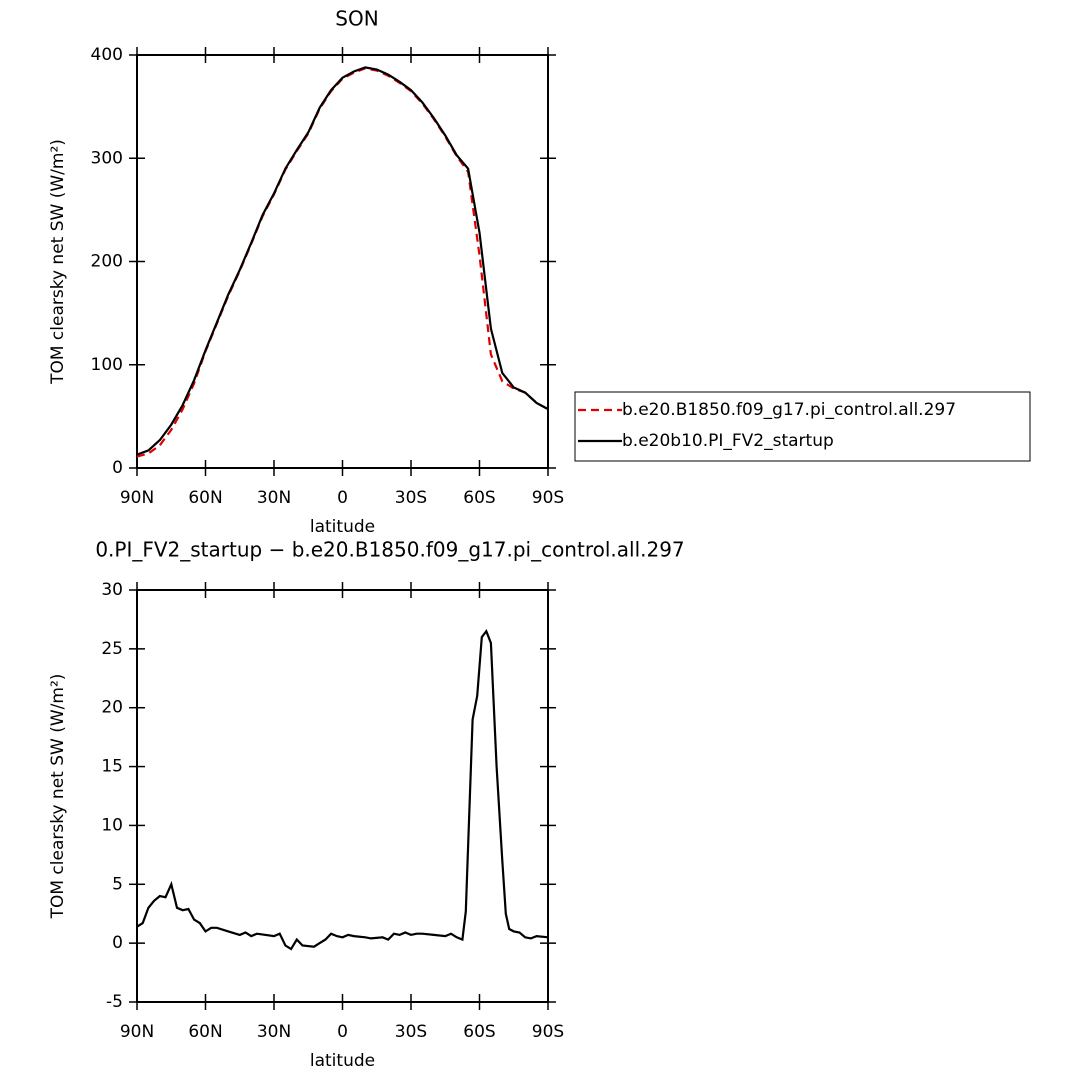  What do you see at coordinates (112, 590) in the screenshot?
I see `y-tick-label: 30` at bounding box center [112, 590].